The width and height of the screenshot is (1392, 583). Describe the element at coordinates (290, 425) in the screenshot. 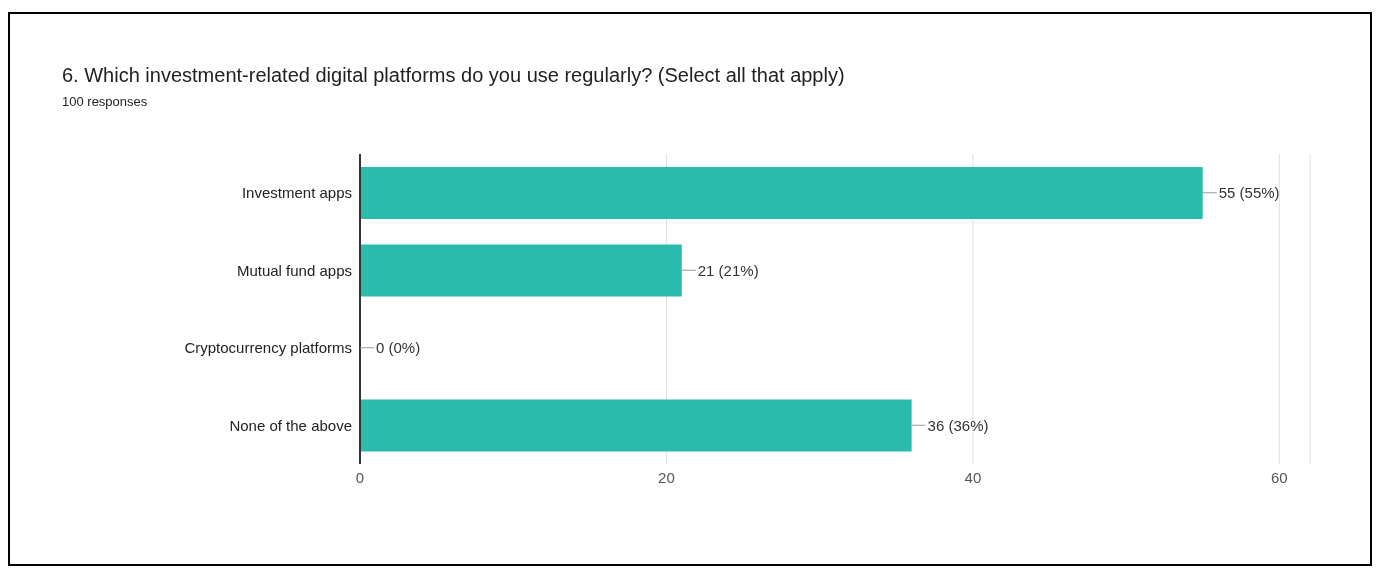

I see `y-tick-label: None of the above` at that location.